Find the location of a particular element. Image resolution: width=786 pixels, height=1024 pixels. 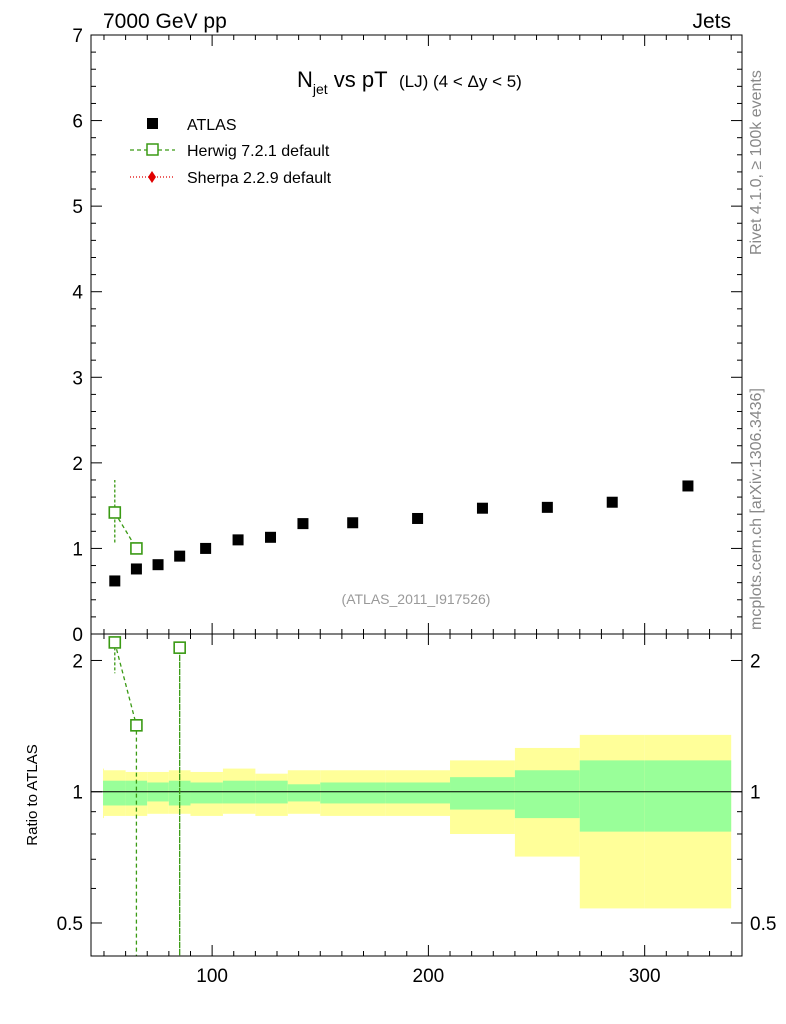

rivet-label: Rivet 4.1.0, ≥ 100k events is located at coordinates (756, 162).